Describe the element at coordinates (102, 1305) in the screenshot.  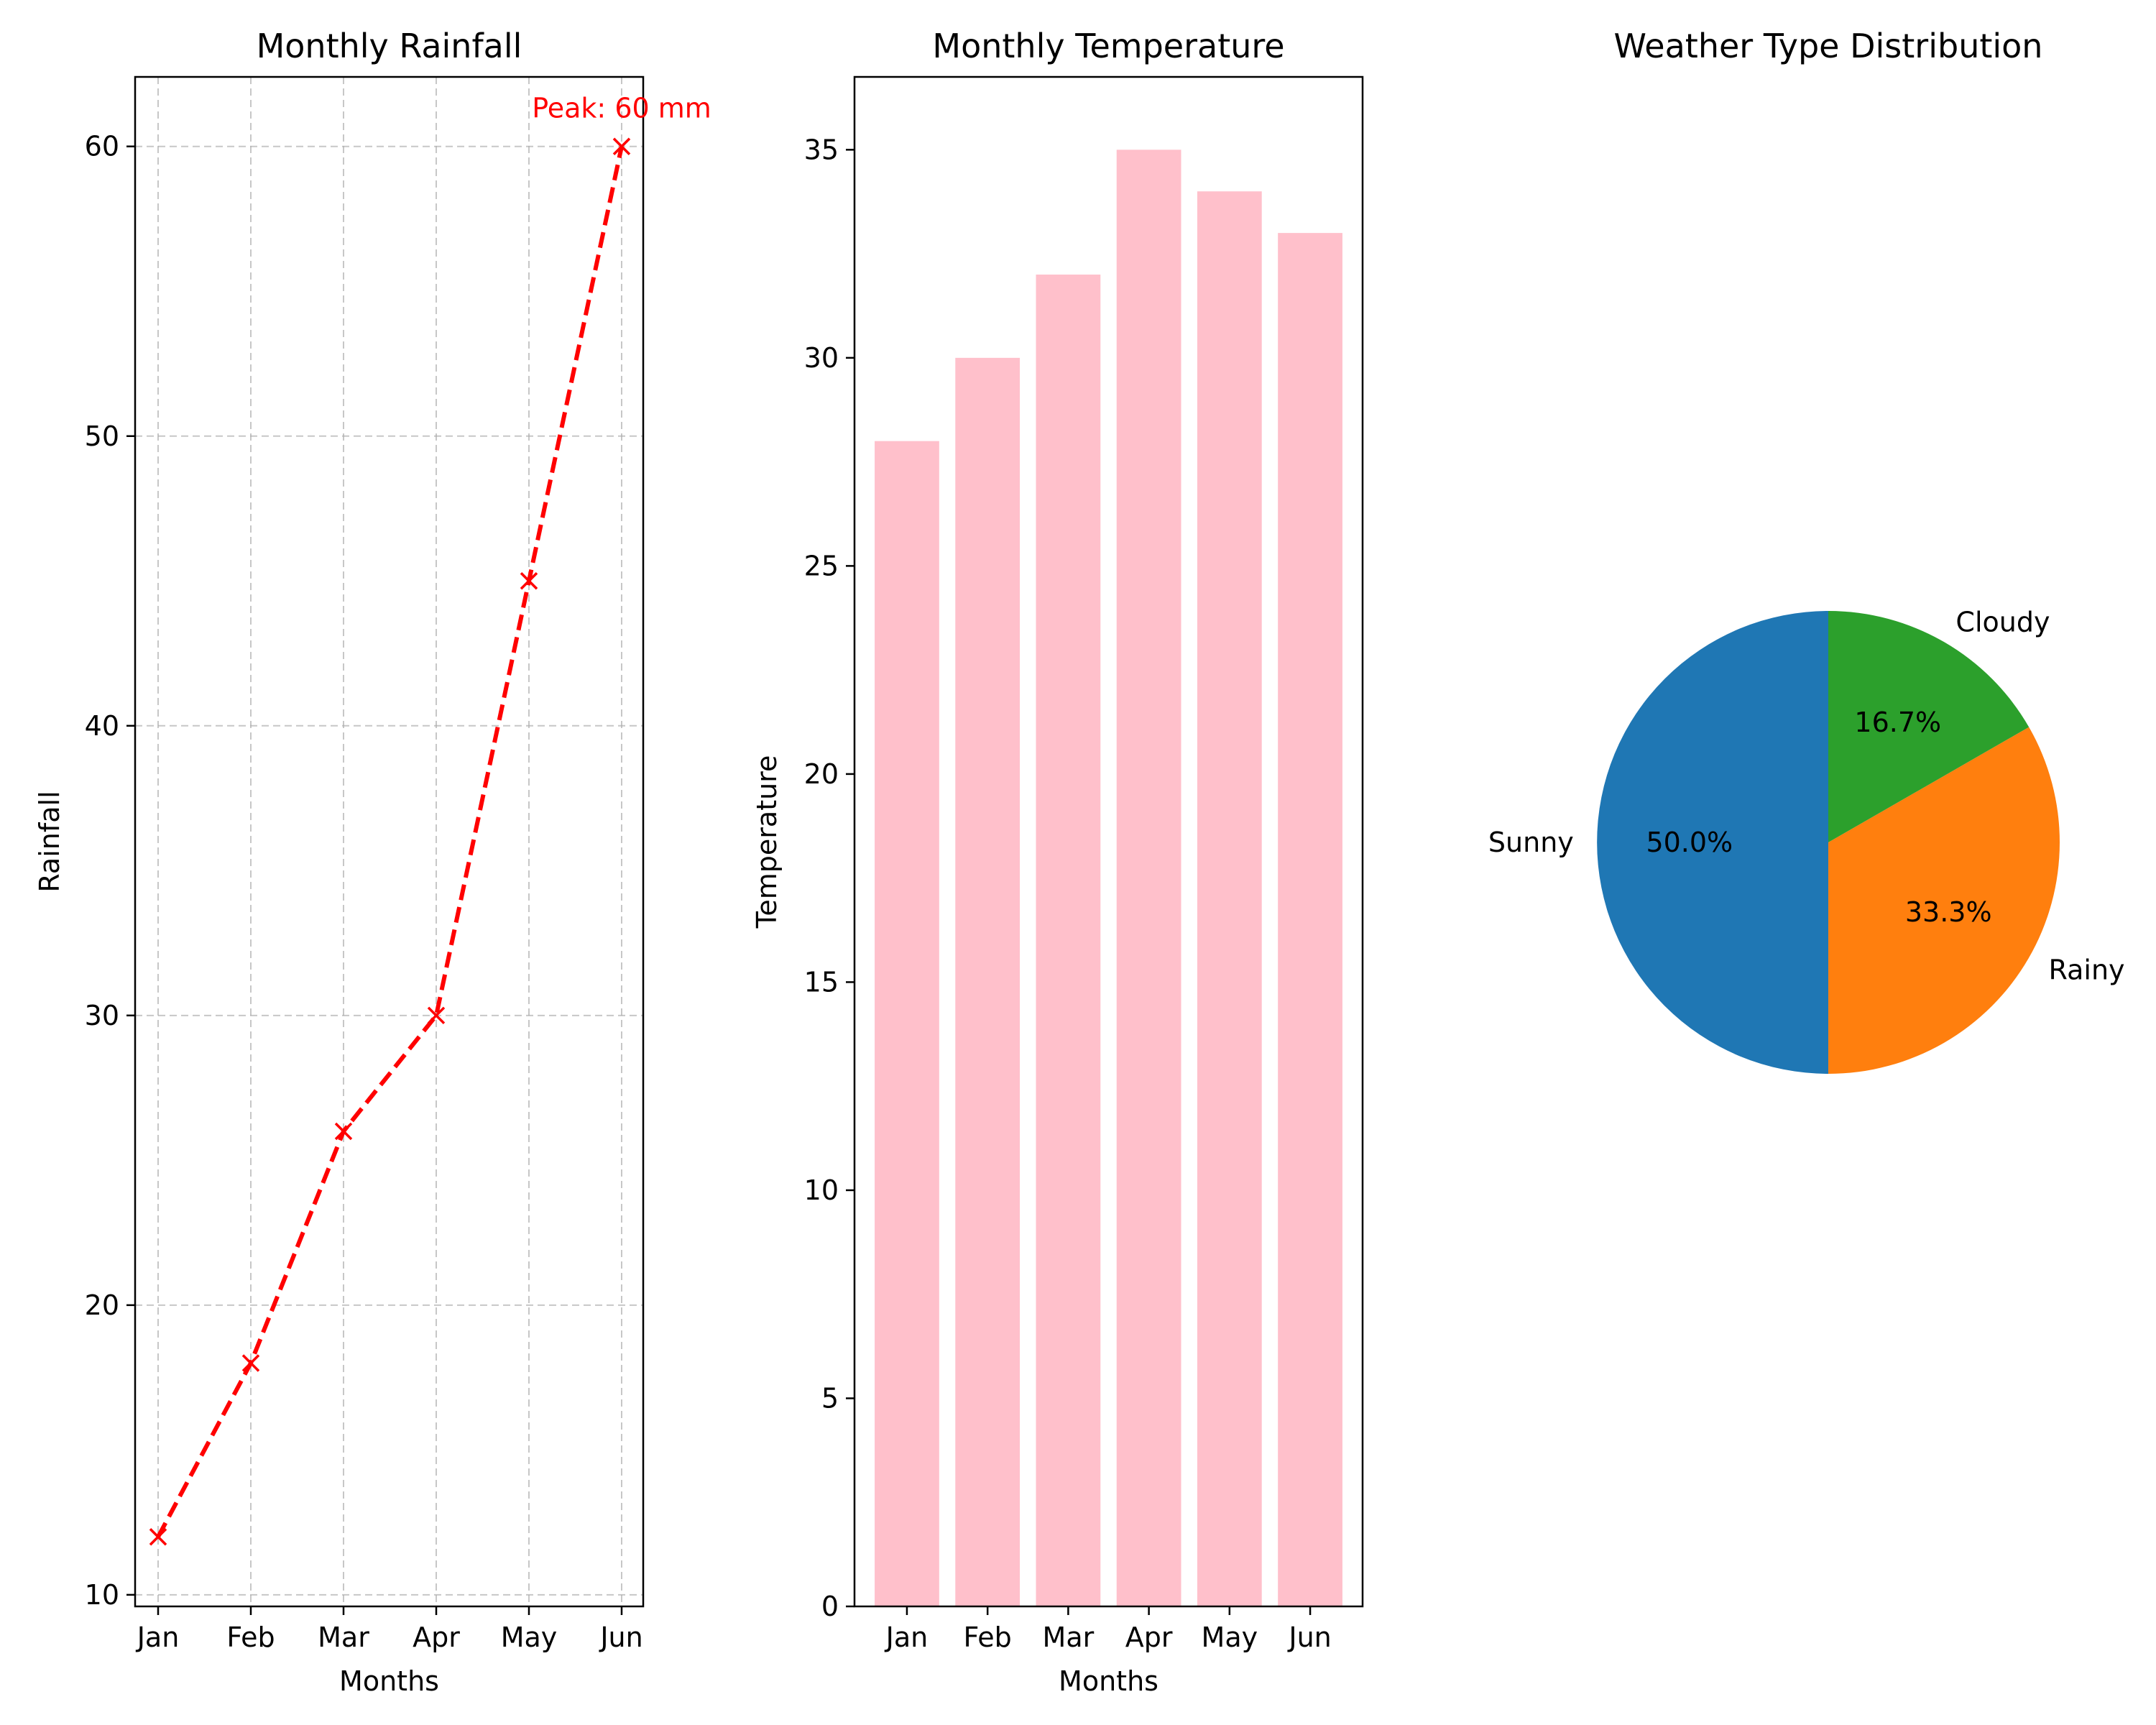
I see `rainfall-y-tick-label: 20` at that location.